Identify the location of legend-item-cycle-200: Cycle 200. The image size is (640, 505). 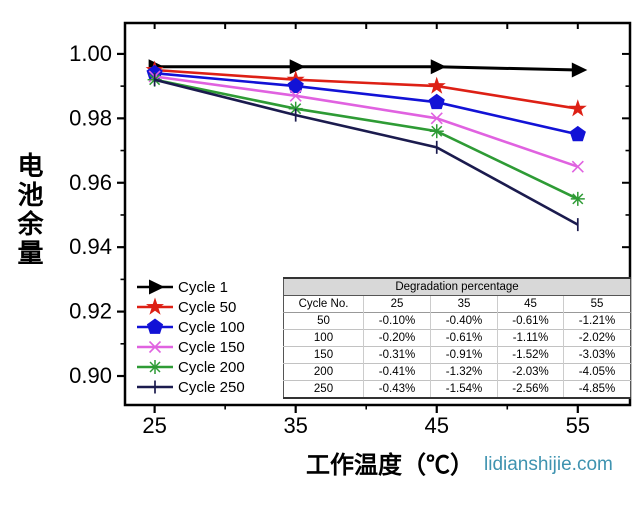
(190, 367).